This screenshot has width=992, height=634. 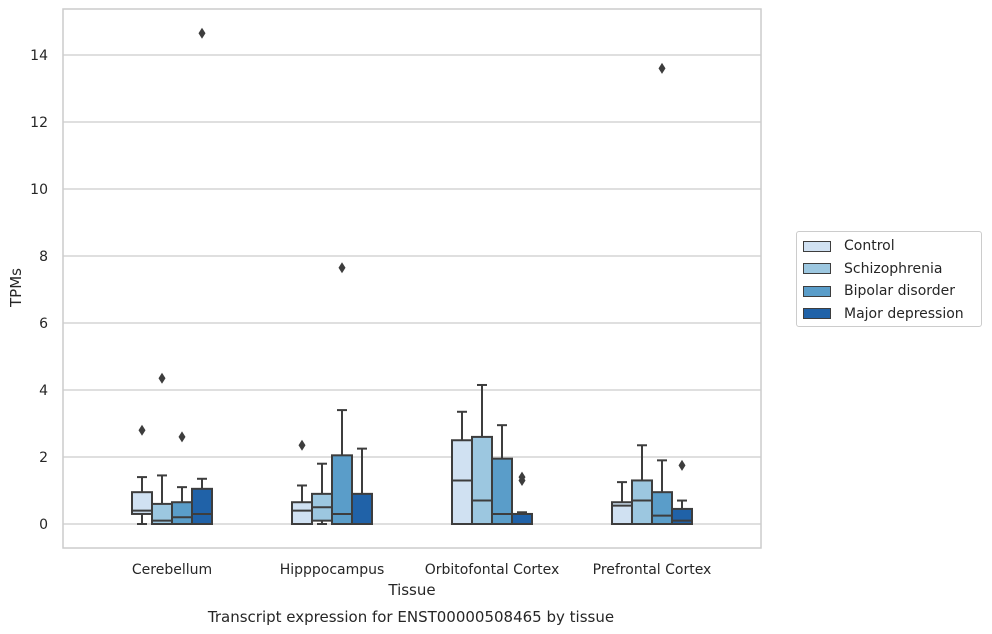 I want to click on y-tick-label: 4, so click(x=43, y=391).